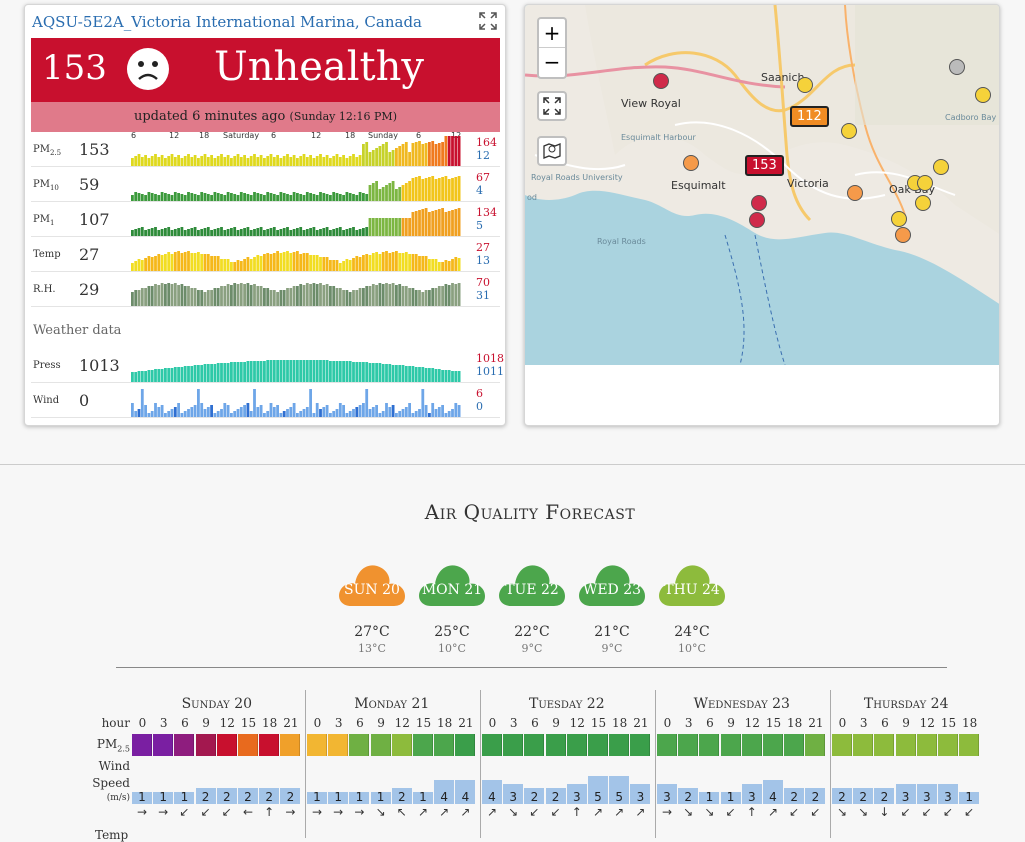 Image resolution: width=1025 pixels, height=842 pixels. Describe the element at coordinates (773, 812) in the screenshot. I see `wind-direction-arrow: ↗` at that location.